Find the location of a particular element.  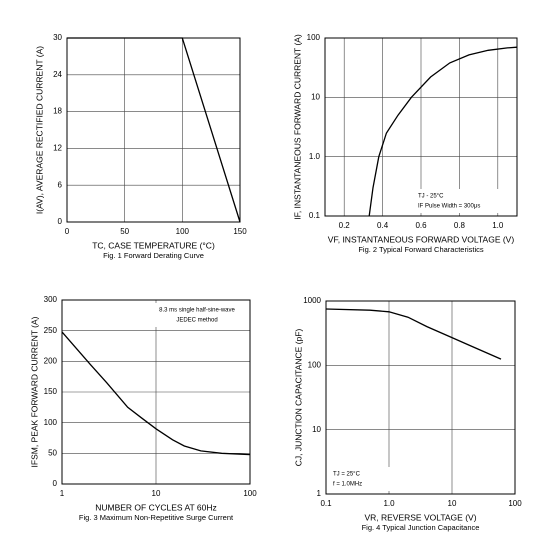

y-tick-label: 200 is located at coordinates (51, 360).